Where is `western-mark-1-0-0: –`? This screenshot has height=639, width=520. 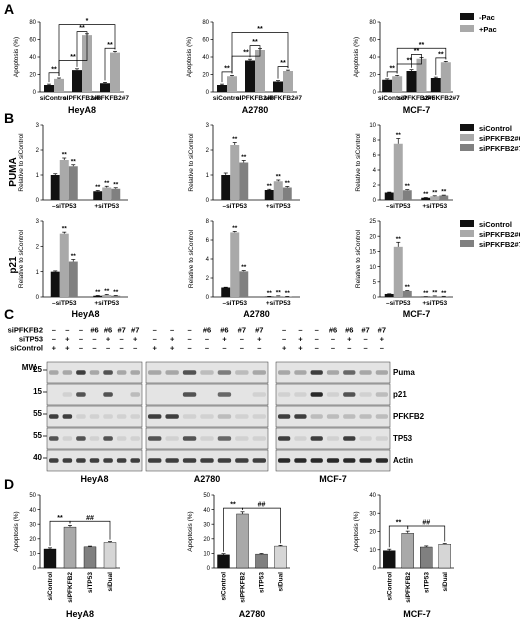 western-mark-1-0-0: – is located at coordinates (155, 330).